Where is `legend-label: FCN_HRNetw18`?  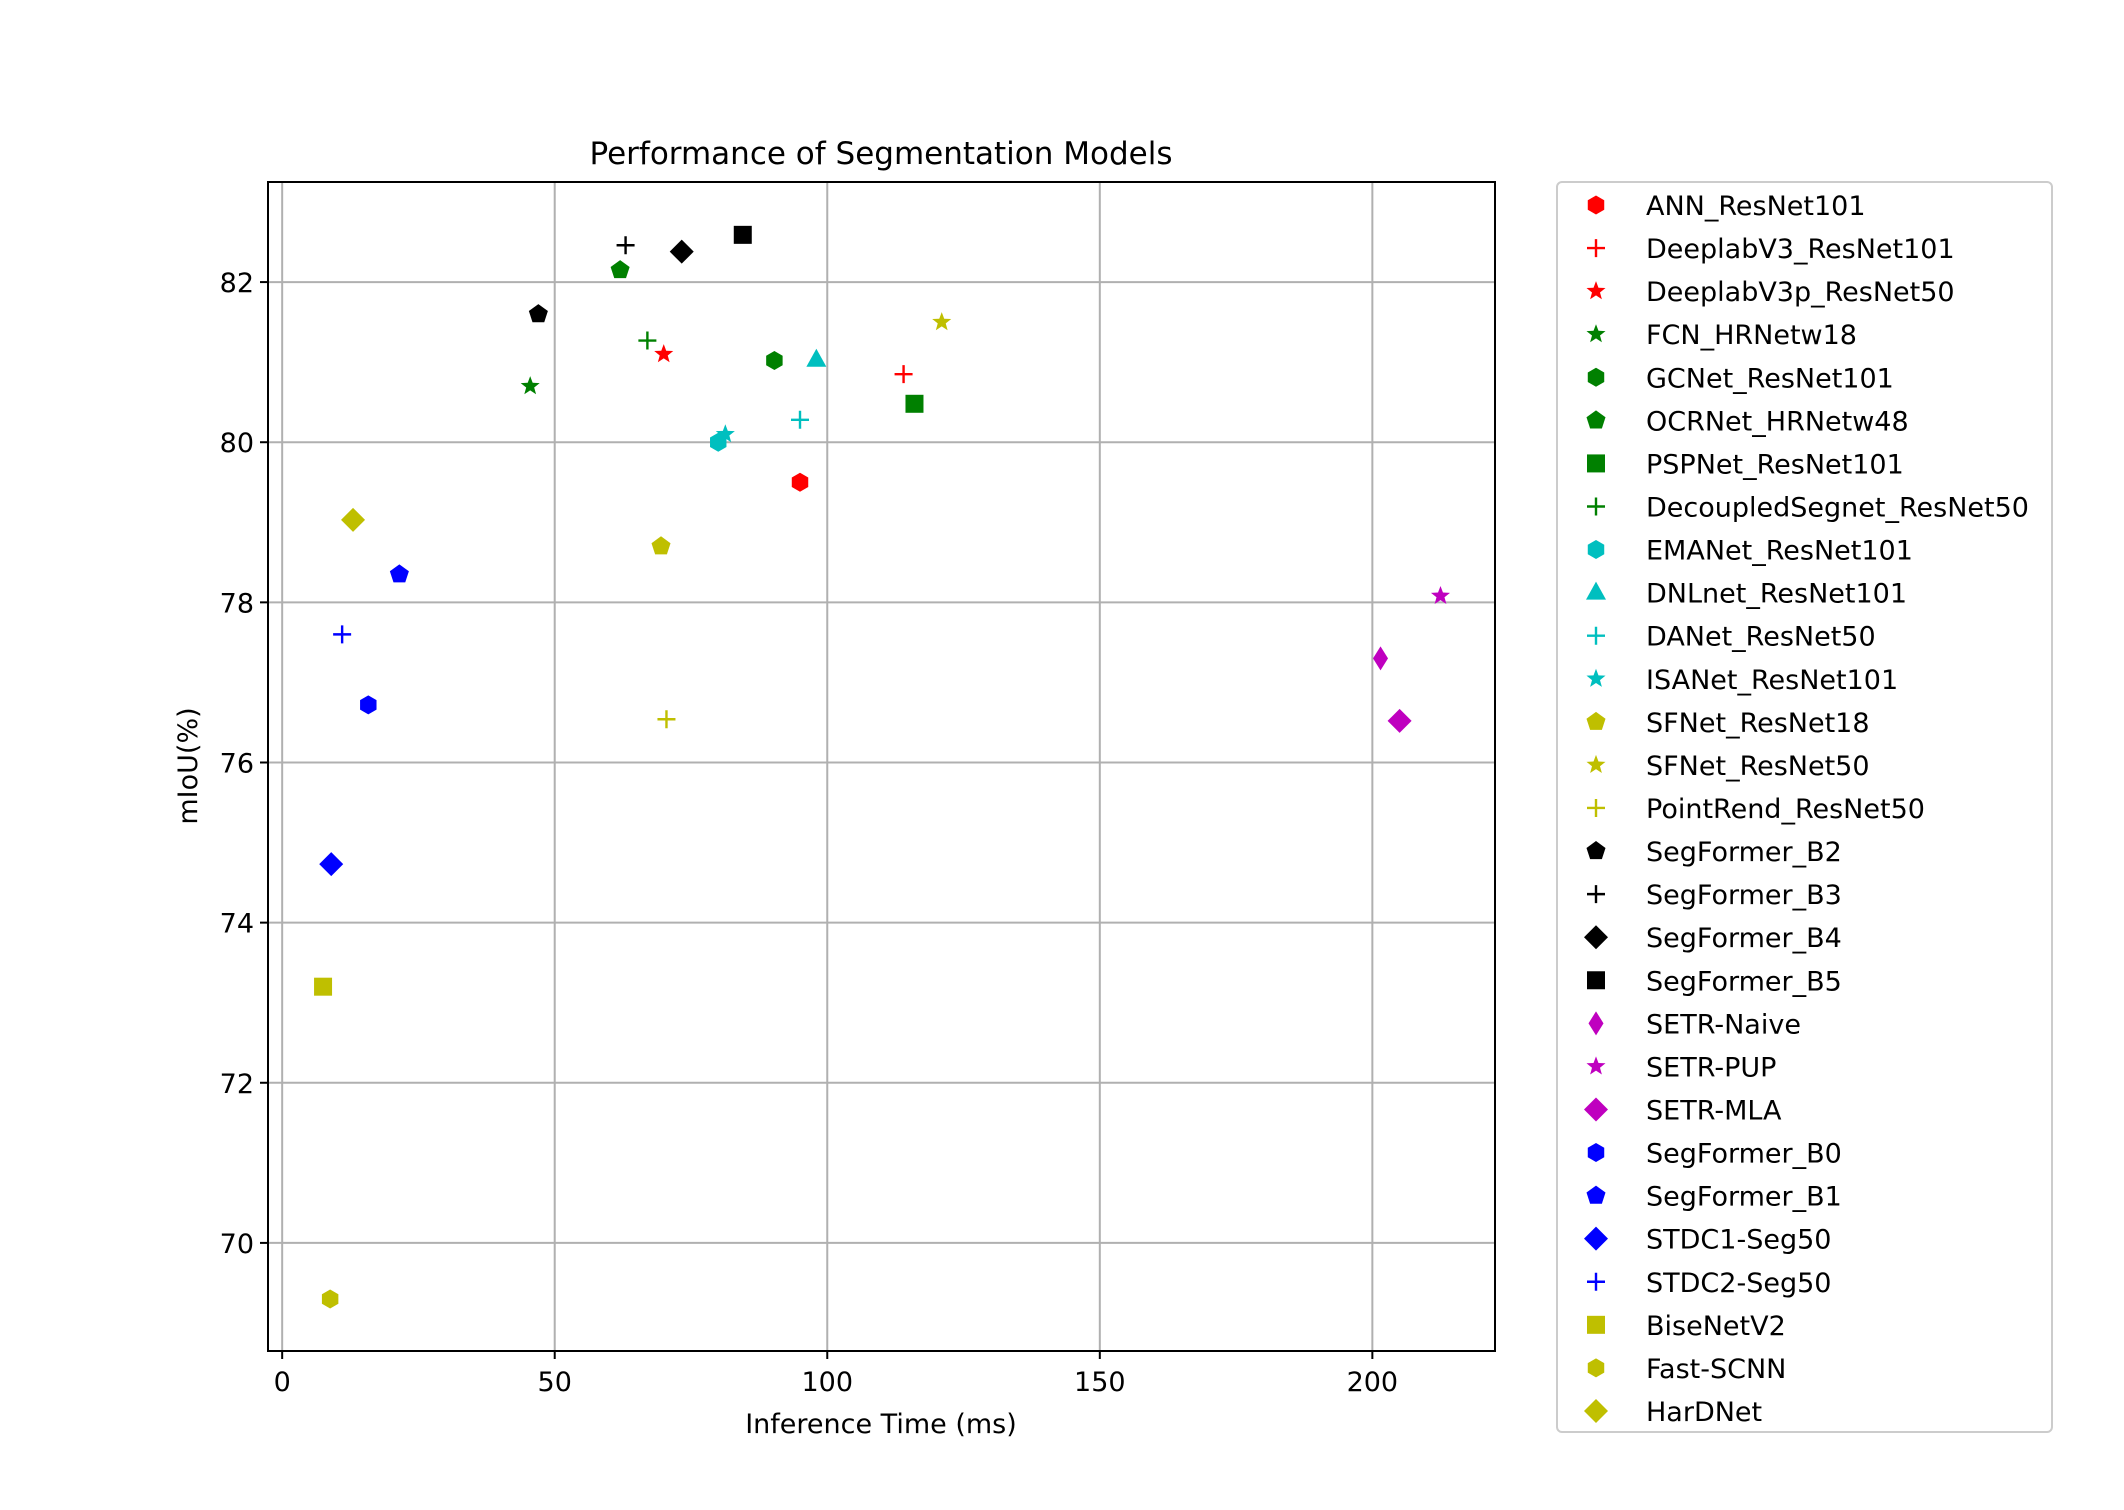 legend-label: FCN_HRNetw18 is located at coordinates (1751, 335).